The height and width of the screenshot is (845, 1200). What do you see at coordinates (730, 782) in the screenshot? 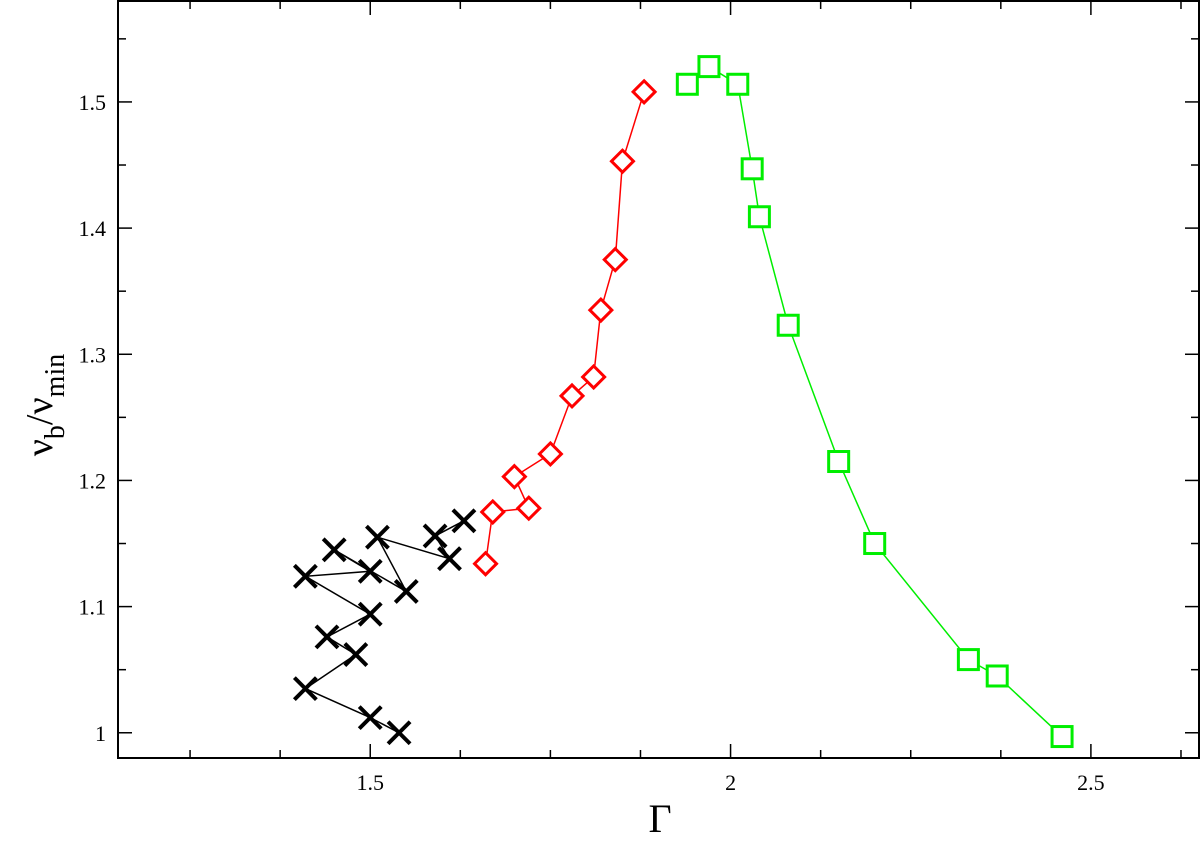
I see `x-tick-label: 2` at bounding box center [730, 782].